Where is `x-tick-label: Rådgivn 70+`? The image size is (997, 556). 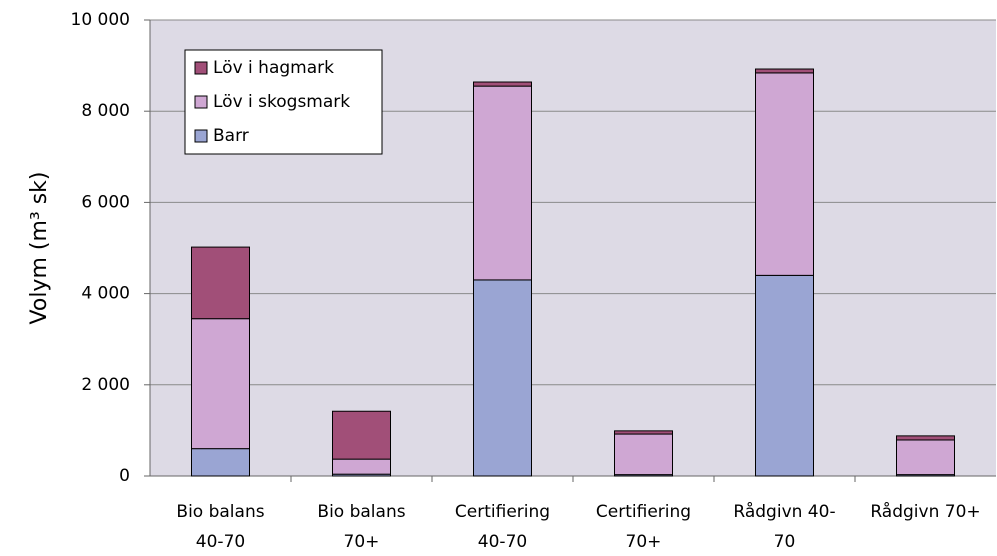 x-tick-label: Rådgivn 70+ is located at coordinates (925, 511).